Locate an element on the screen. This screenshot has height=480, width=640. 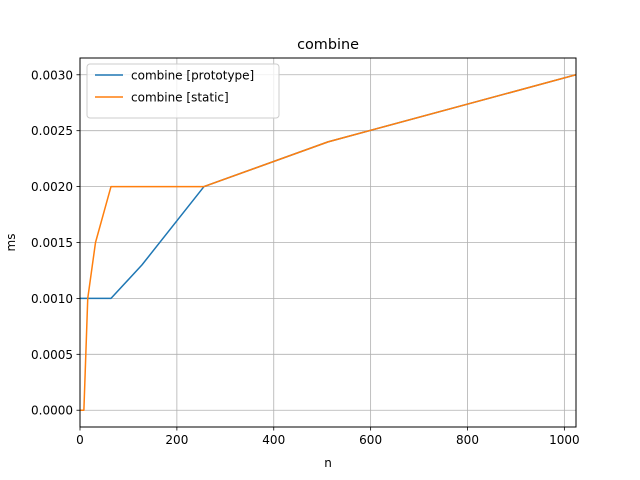
y-tick-label: 0.0000 is located at coordinates (52, 411).